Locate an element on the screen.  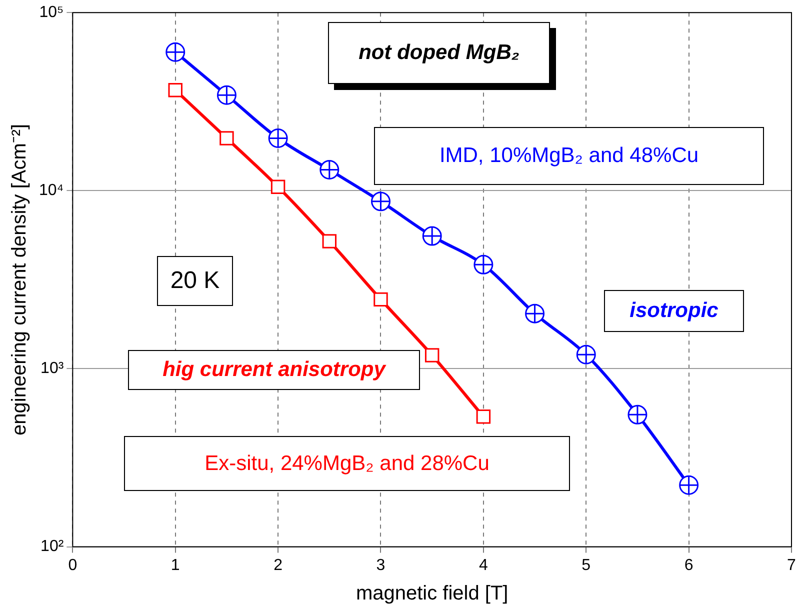
y-tick-label: 10³ is located at coordinates (52, 369).